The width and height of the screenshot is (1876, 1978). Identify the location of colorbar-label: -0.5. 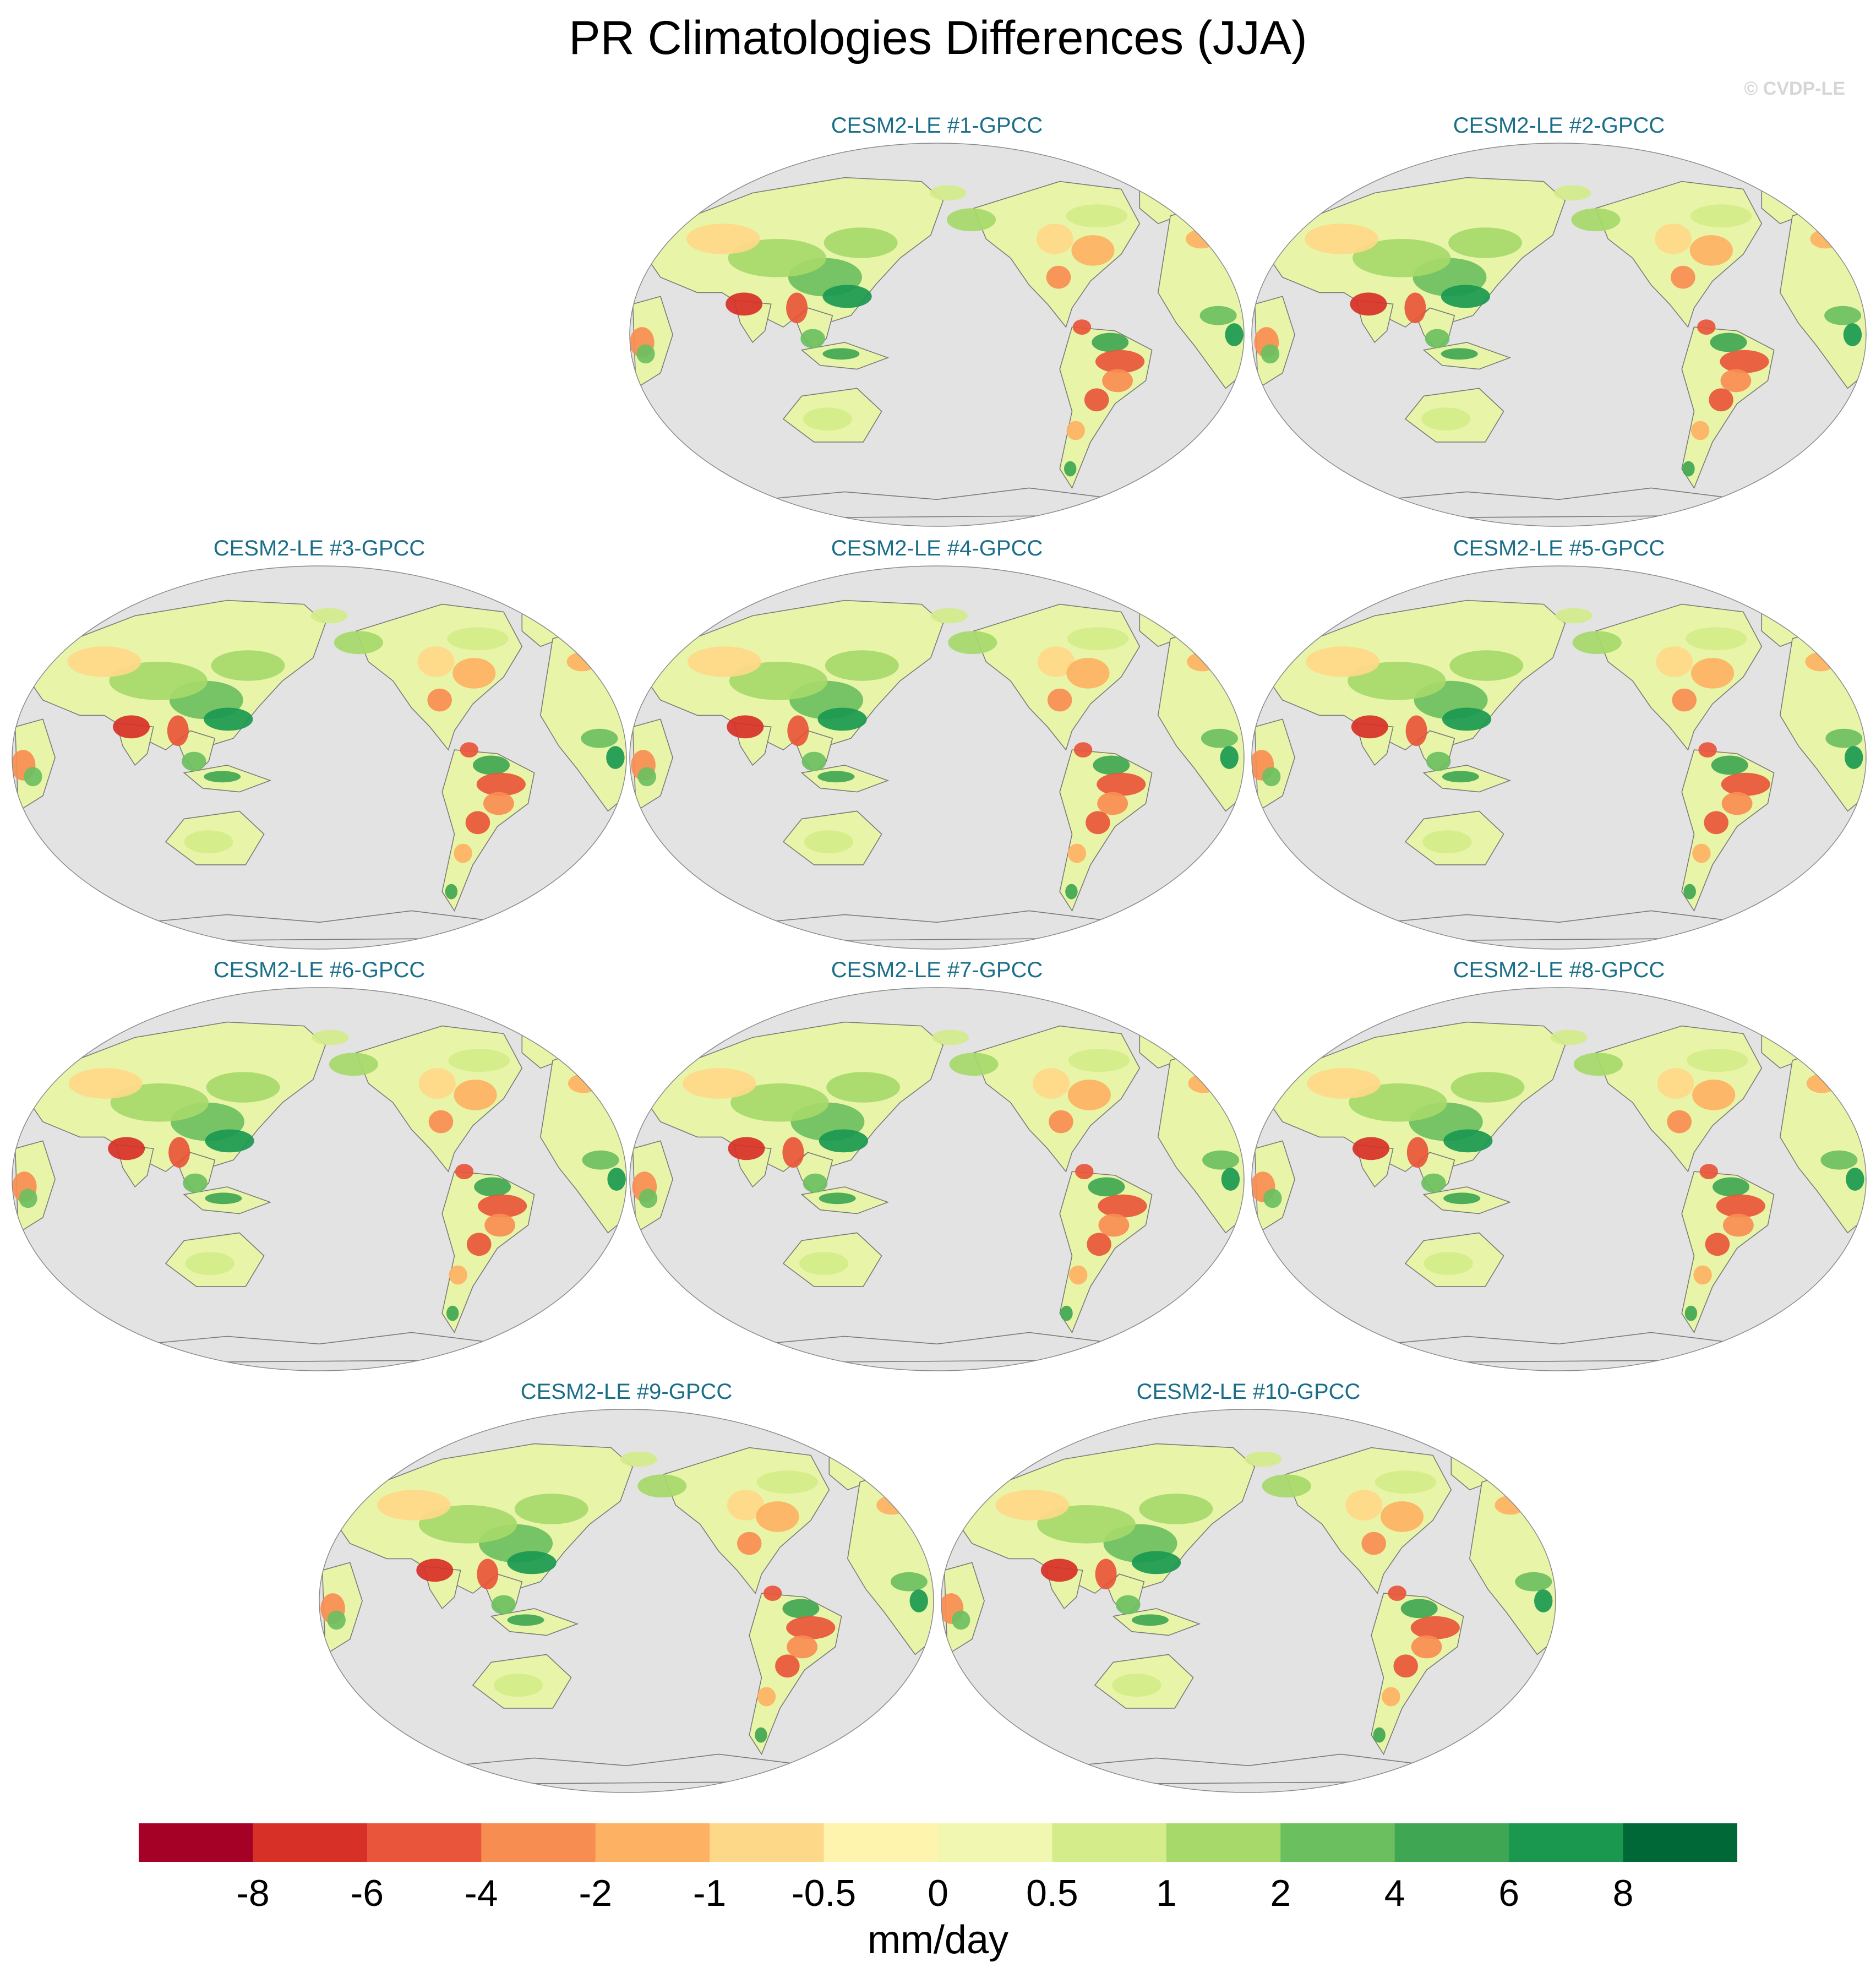
(824, 1893).